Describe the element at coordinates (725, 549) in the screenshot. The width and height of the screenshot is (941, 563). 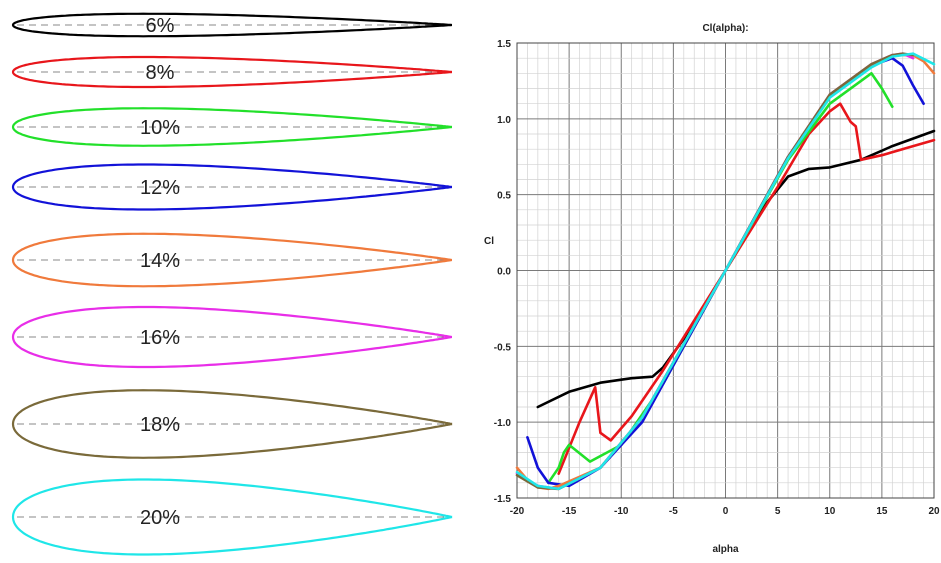
I see `x-axis-label: alpha` at that location.